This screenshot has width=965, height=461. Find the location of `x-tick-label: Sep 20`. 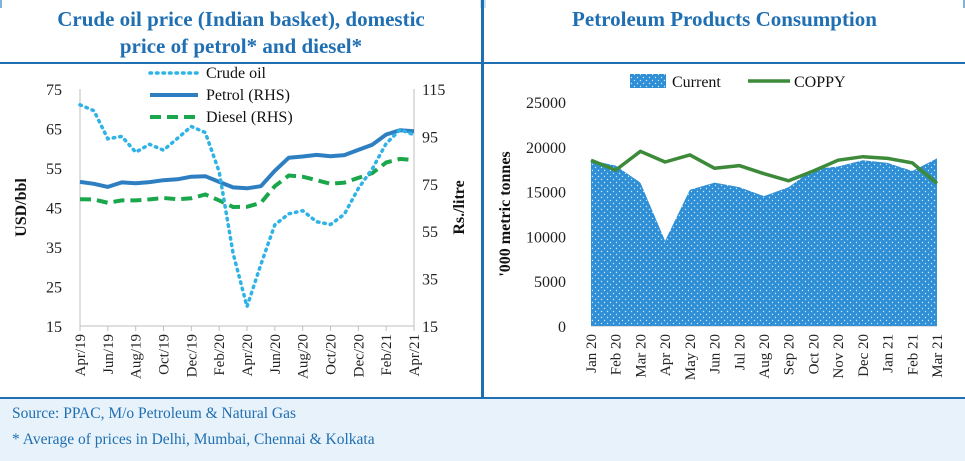

x-tick-label: Sep 20 is located at coordinates (790, 354).